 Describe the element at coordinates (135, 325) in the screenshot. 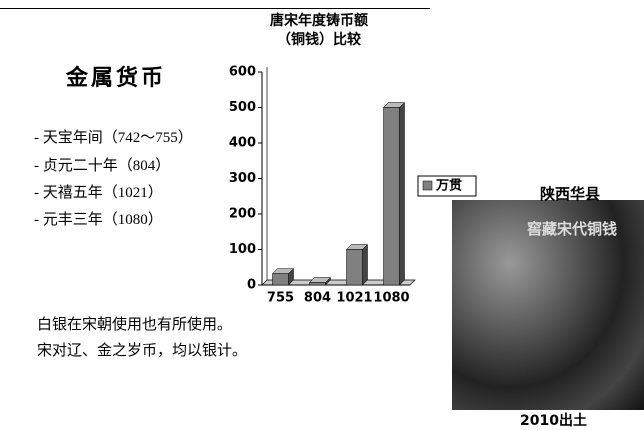

I see `paragraph-line: 白银在宋朝使用也有所使用。` at that location.